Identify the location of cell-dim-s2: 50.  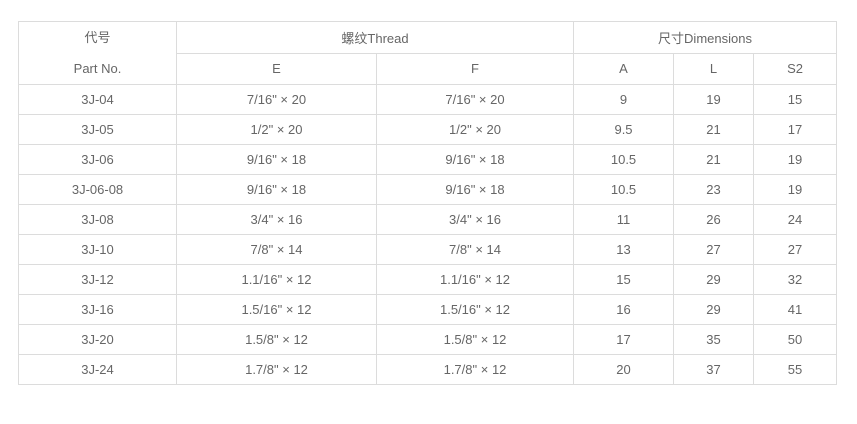
(795, 339).